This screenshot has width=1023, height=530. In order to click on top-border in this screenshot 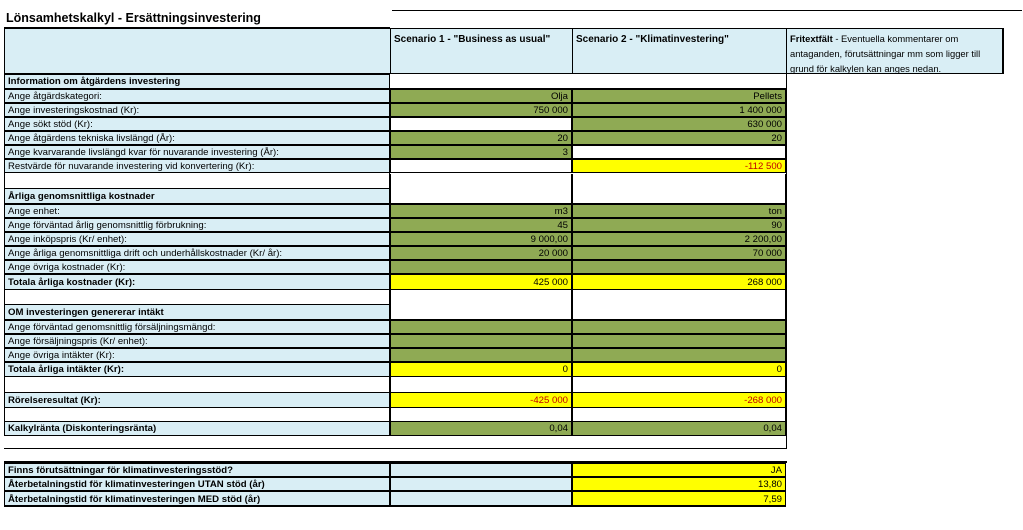, I will do `click(707, 10)`.